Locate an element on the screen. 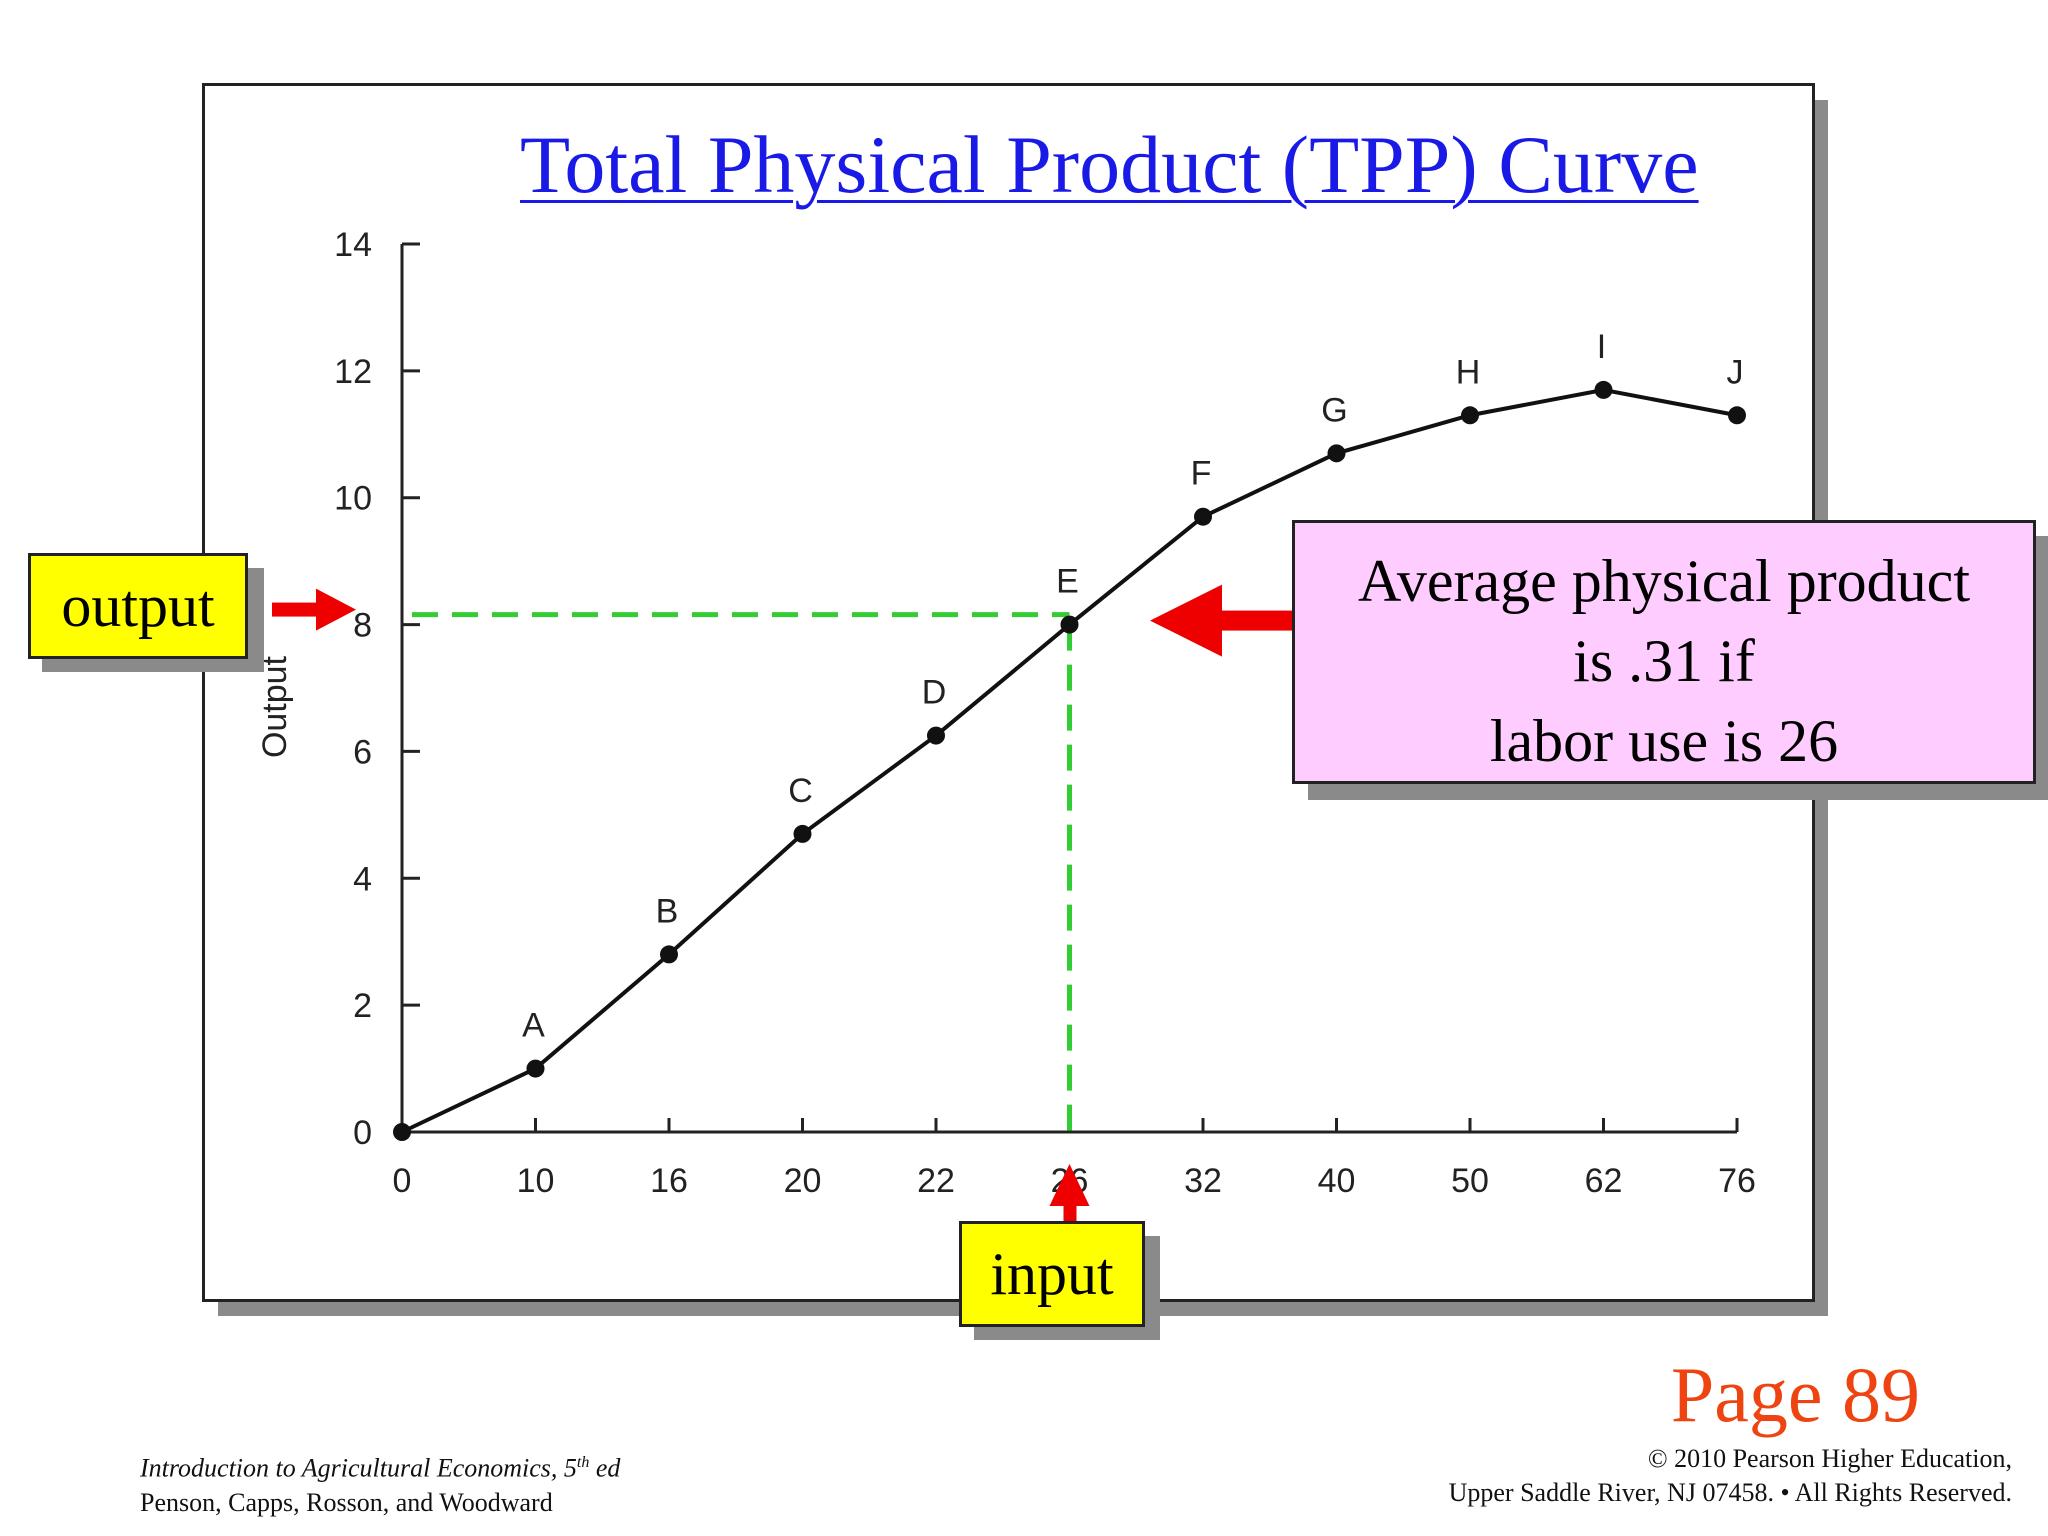  point-label: A is located at coordinates (533, 1026).